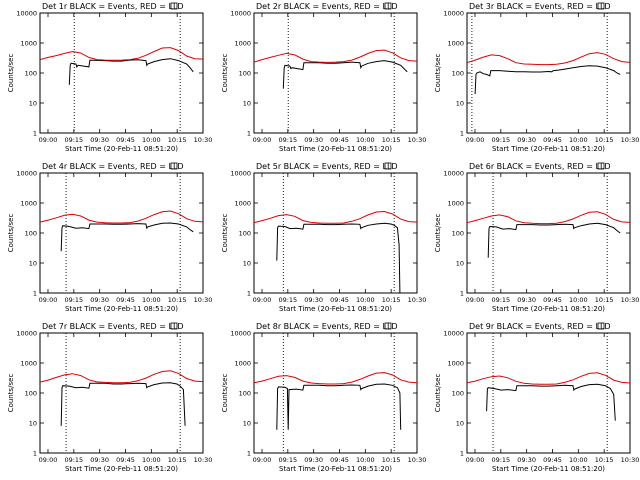 This screenshot has width=640, height=480. Describe the element at coordinates (113, 326) in the screenshot. I see `panel-title: Det 7r BLACK = Events, RED = LLD` at that location.